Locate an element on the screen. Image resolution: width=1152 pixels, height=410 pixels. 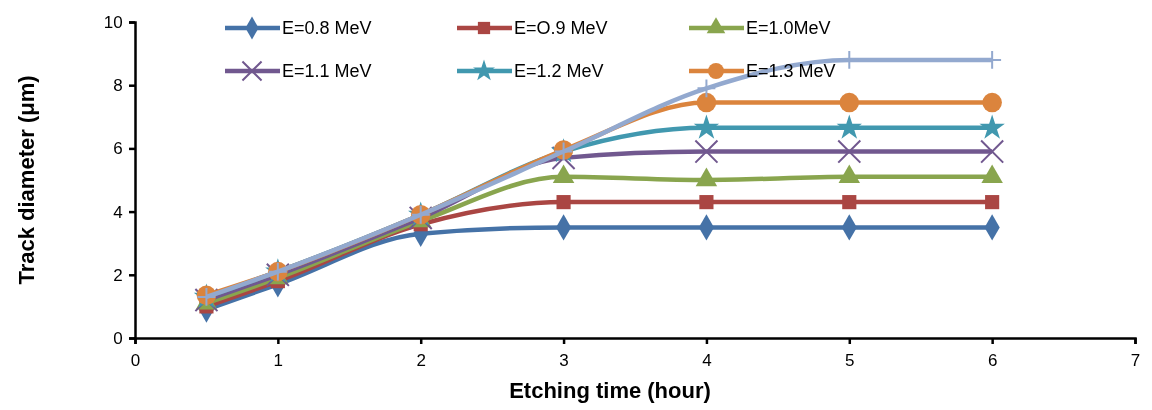
x-axis-title: Etching time (hour) is located at coordinates (610, 390).